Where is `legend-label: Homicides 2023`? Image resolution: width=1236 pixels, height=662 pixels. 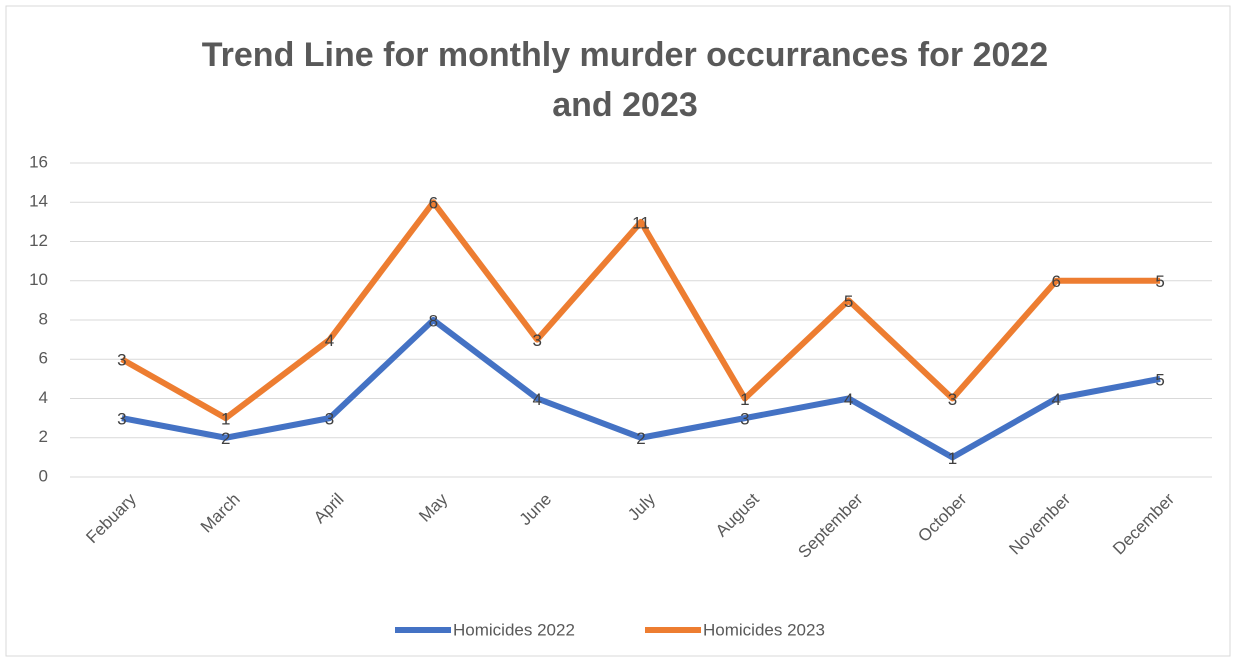
legend-label: Homicides 2023 is located at coordinates (764, 629).